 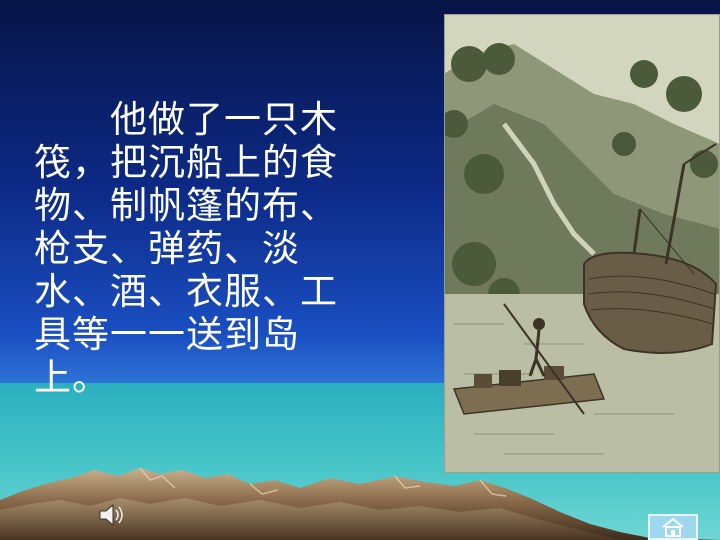 I want to click on body-line: 筏，把沉船上的食, so click(x=186, y=162).